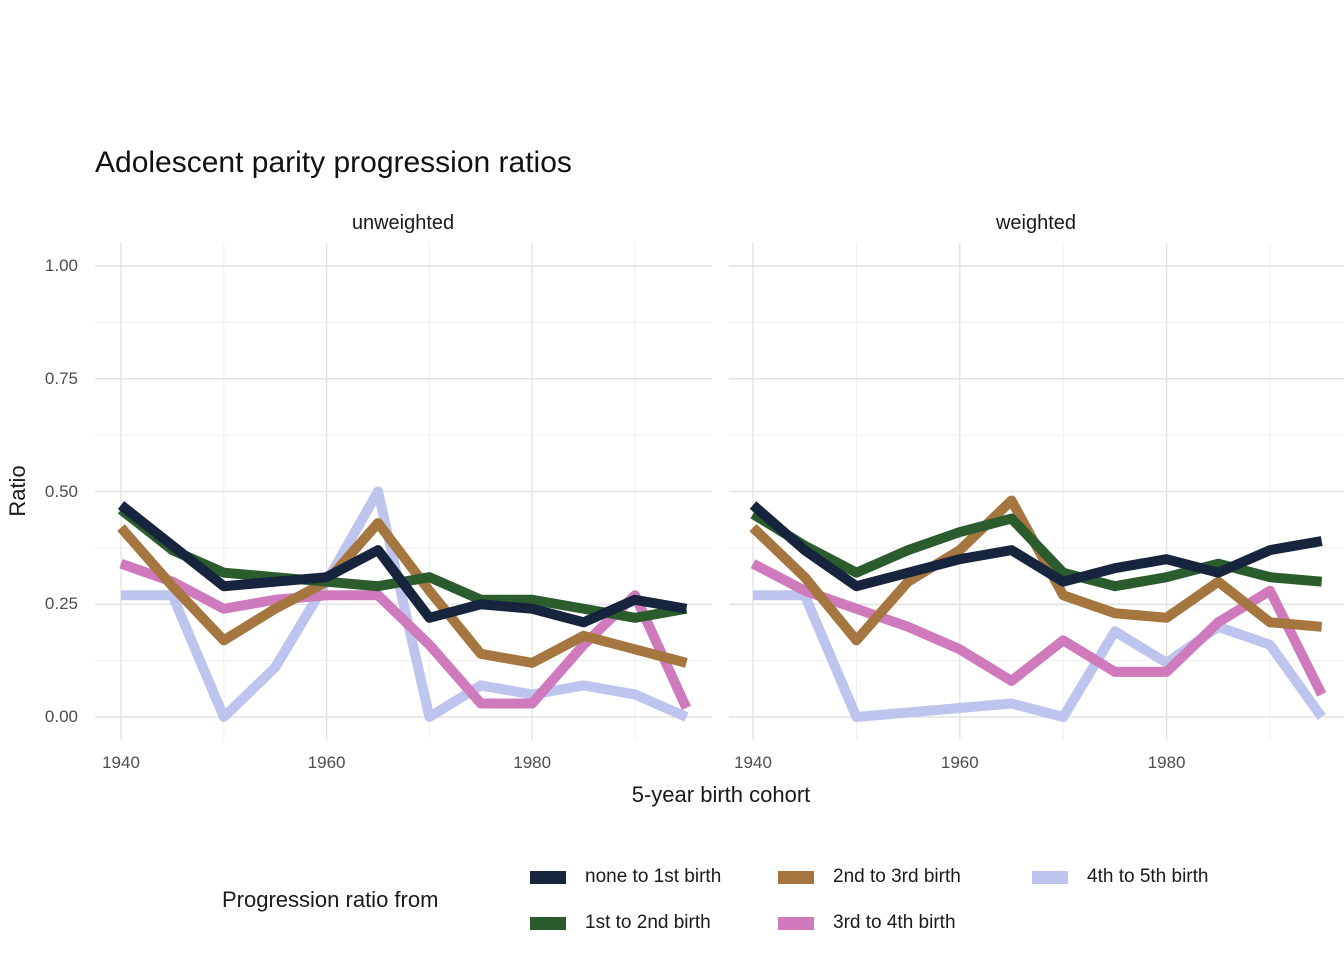 The height and width of the screenshot is (960, 1344). Describe the element at coordinates (796, 877) in the screenshot. I see `legend-swatch-2nd-to-3rd-birth` at that location.